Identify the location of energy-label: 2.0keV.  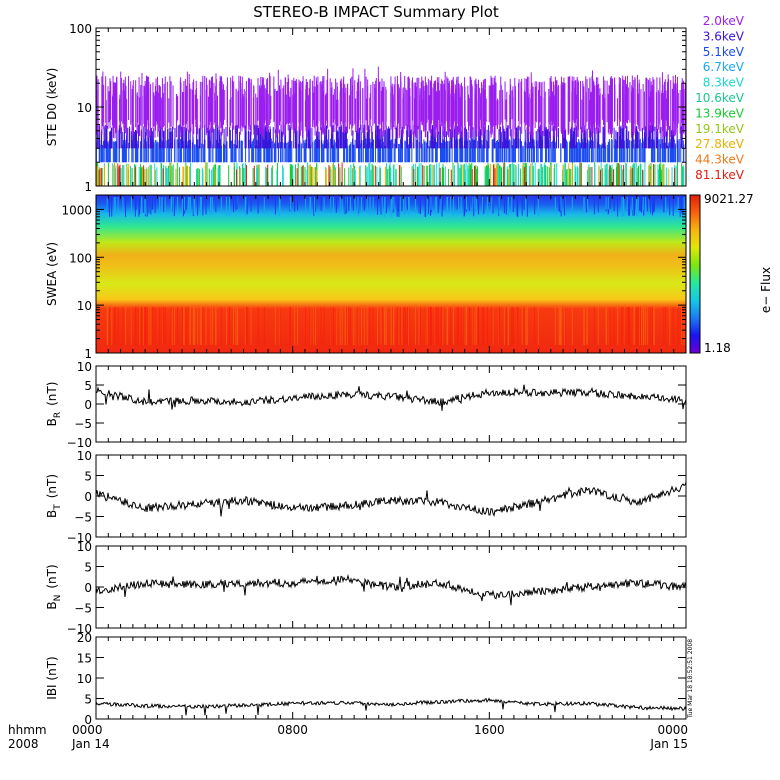
(724, 21).